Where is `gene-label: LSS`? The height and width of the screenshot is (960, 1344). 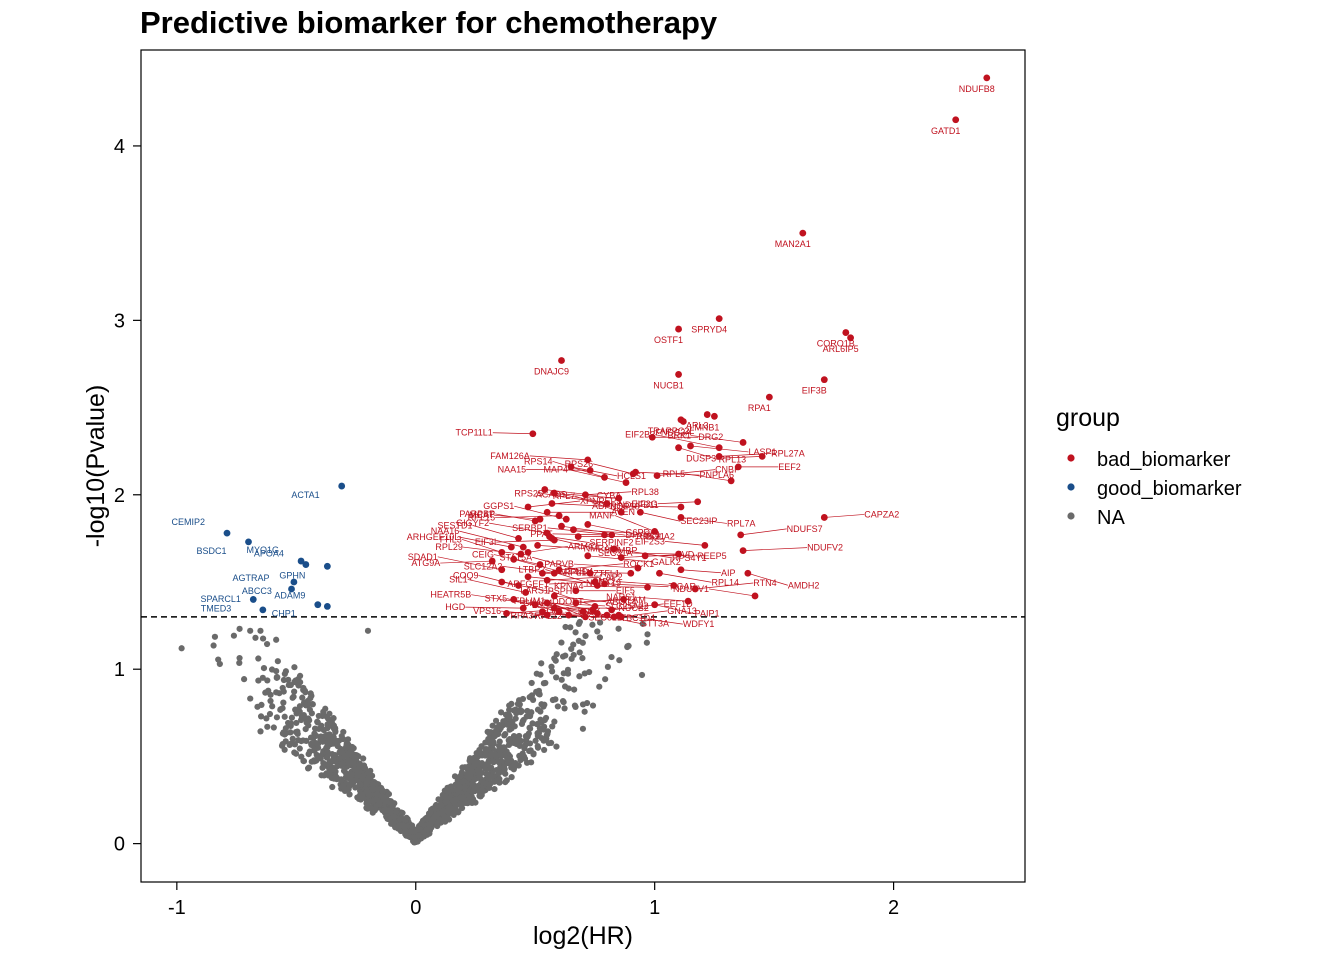 gene-label: LSS is located at coordinates (540, 605).